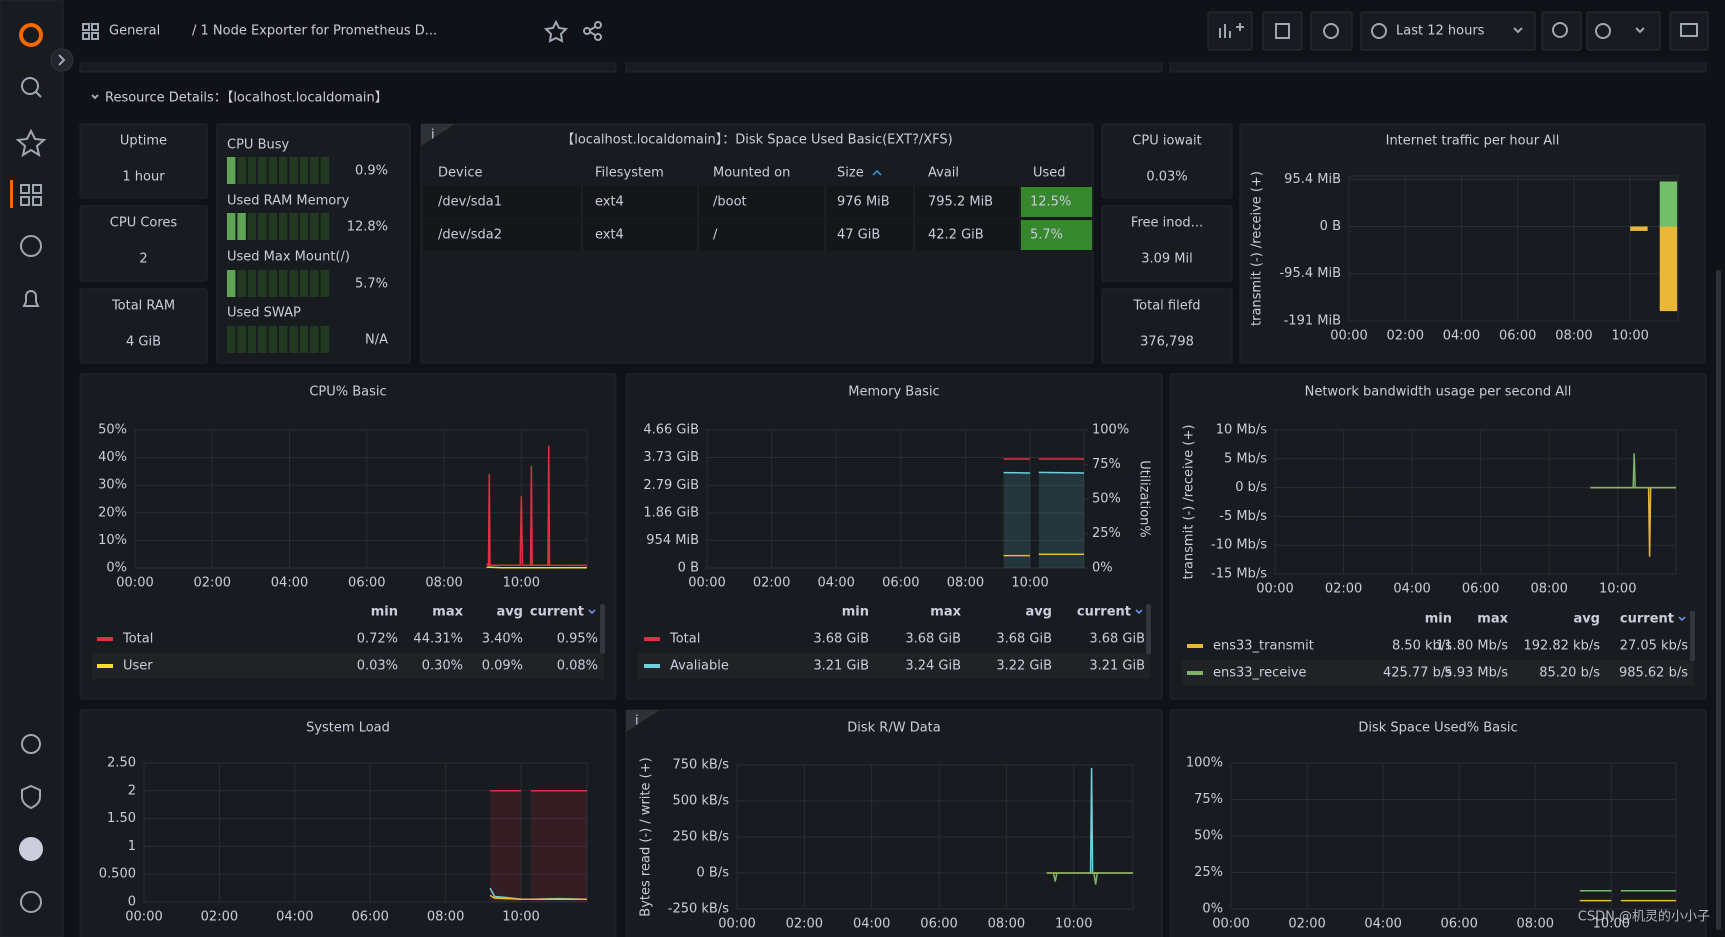  What do you see at coordinates (112, 485) in the screenshot?
I see `y-tick-label: 30%` at bounding box center [112, 485].